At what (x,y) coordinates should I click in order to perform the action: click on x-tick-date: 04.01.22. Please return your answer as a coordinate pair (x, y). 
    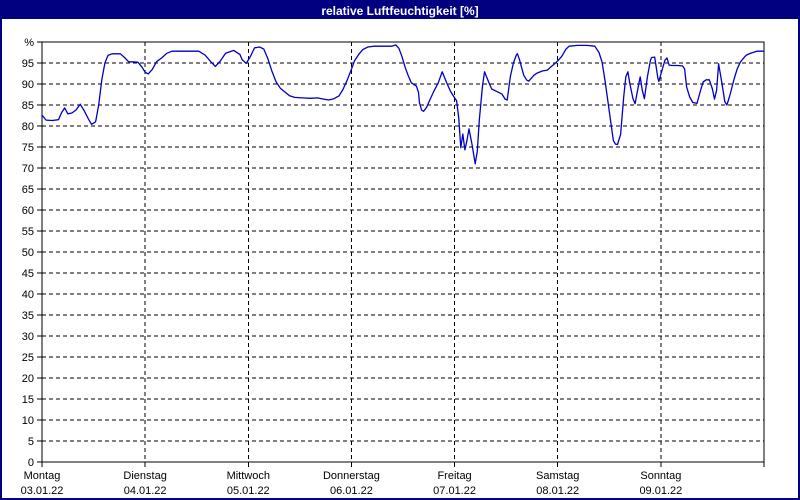
    Looking at the image, I should click on (145, 491).